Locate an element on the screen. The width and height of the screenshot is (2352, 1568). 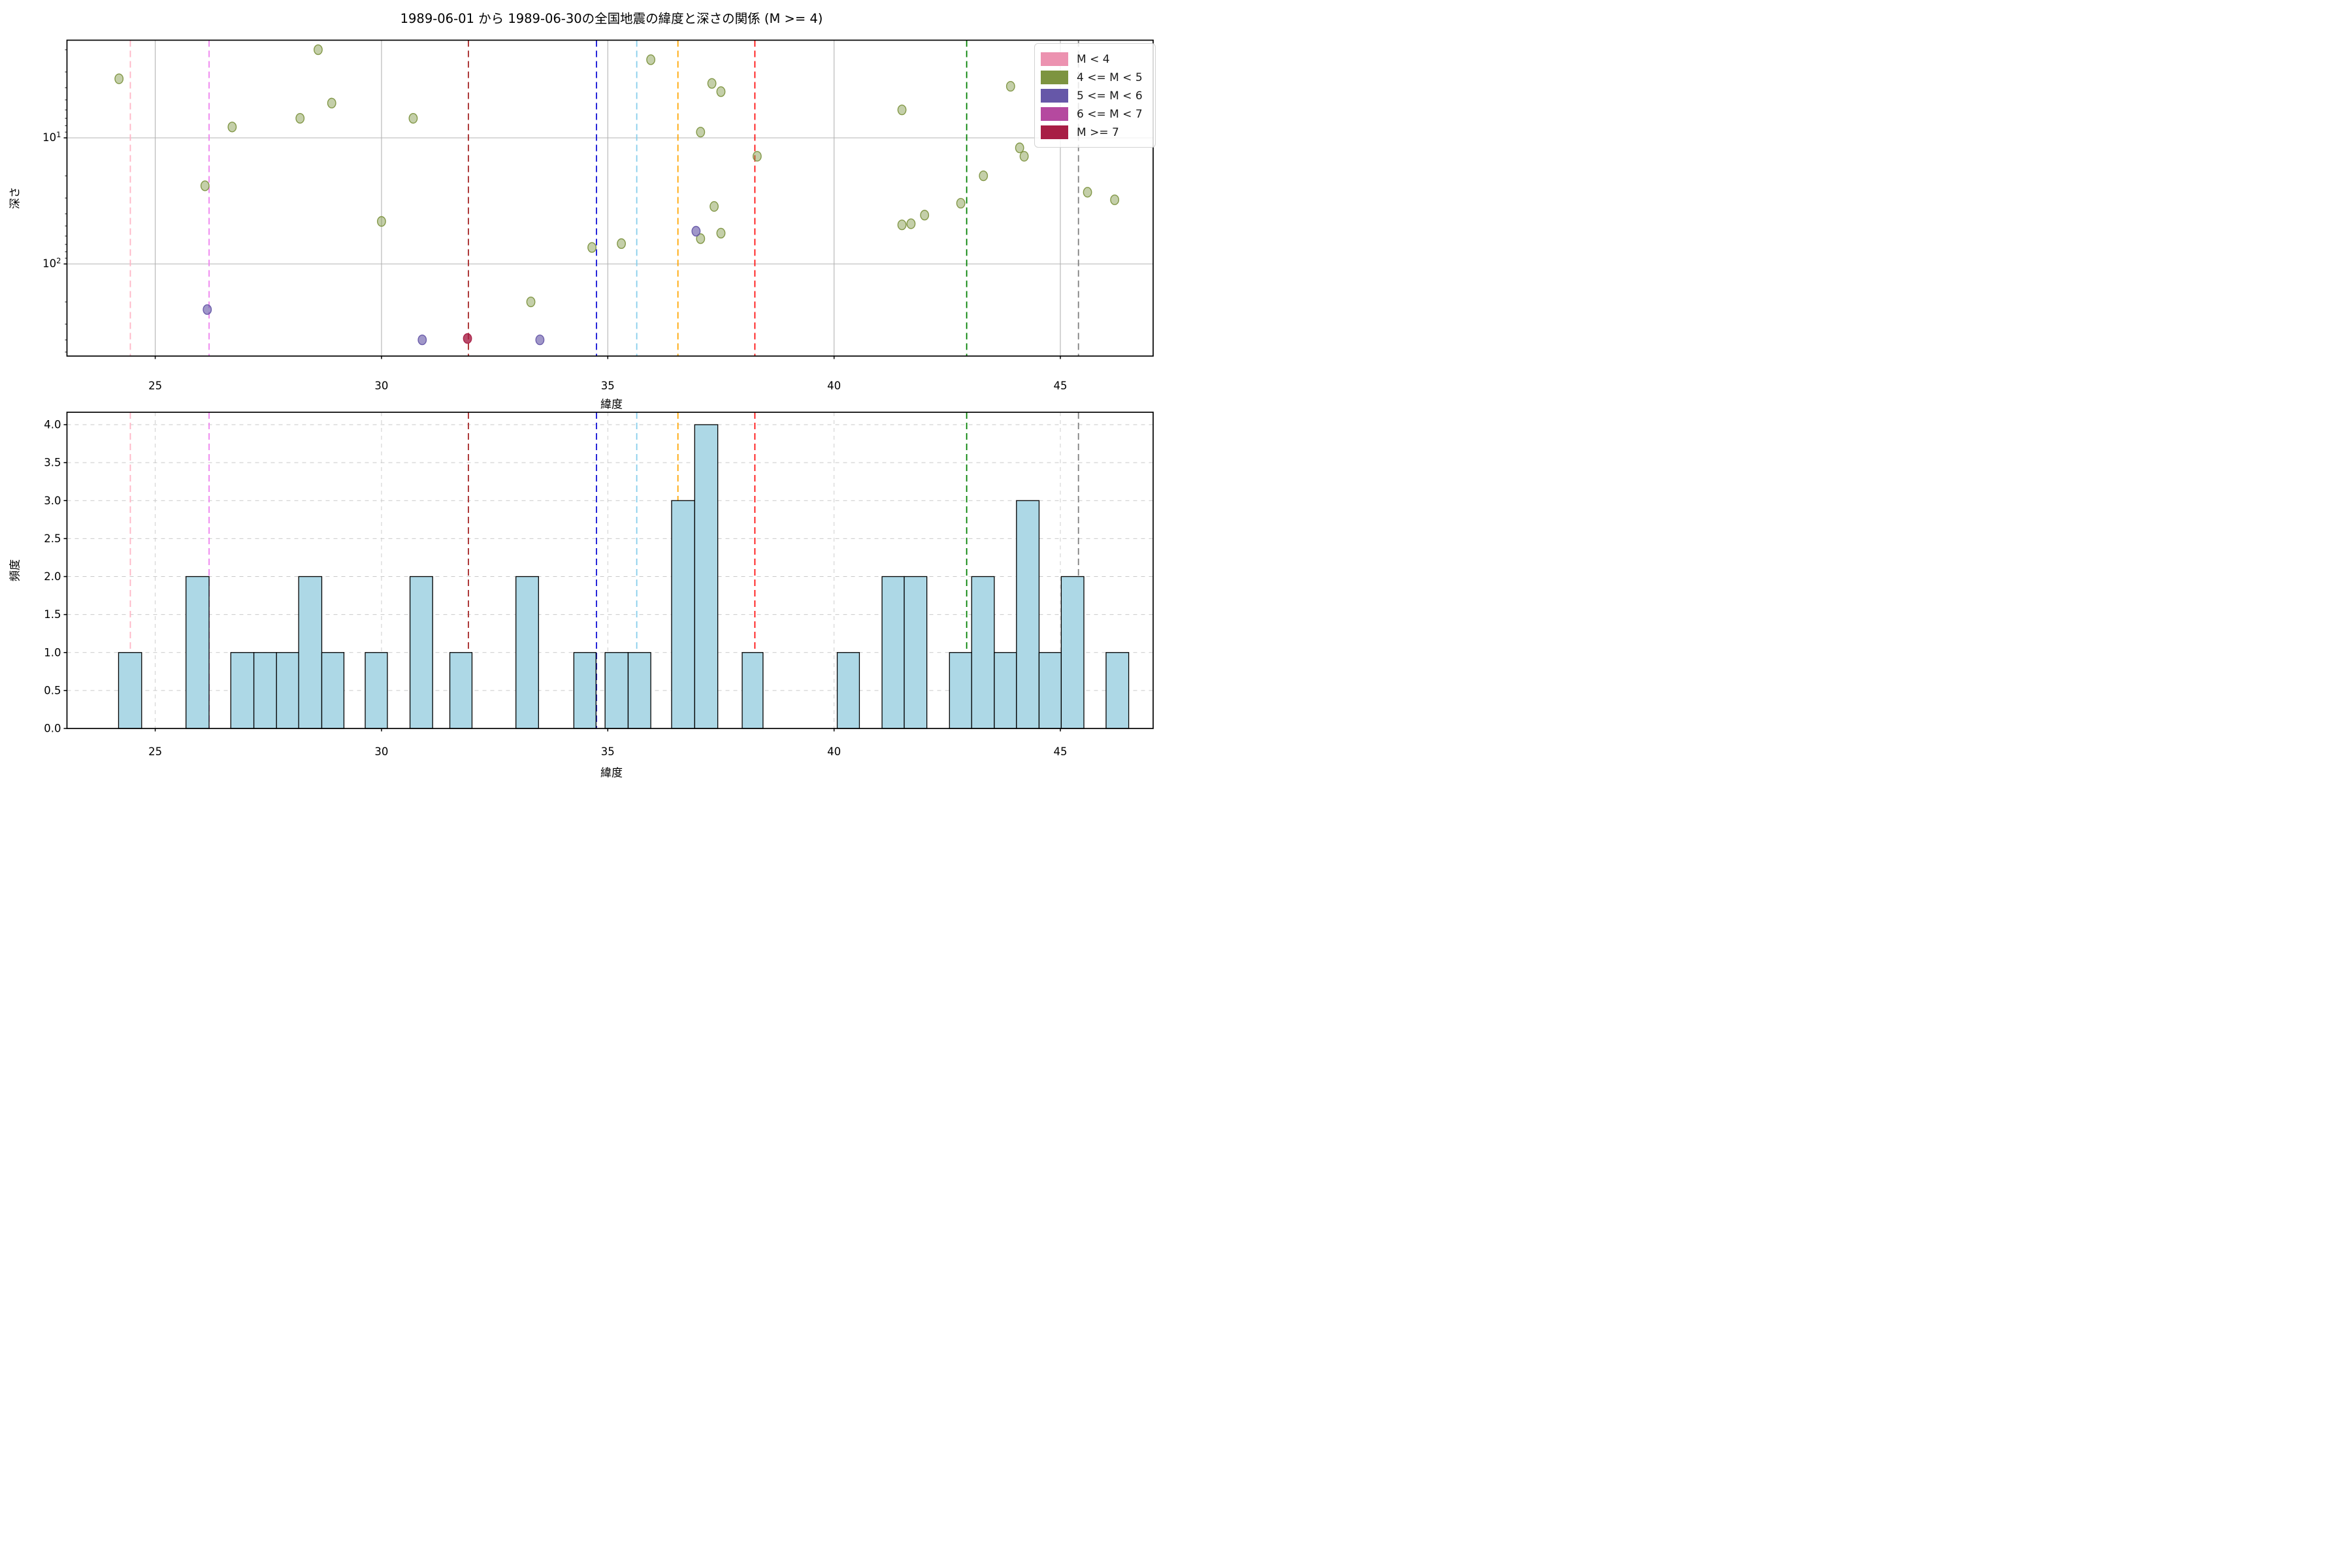
legend-label-m-ge-7: M >= 7 is located at coordinates (1098, 132).